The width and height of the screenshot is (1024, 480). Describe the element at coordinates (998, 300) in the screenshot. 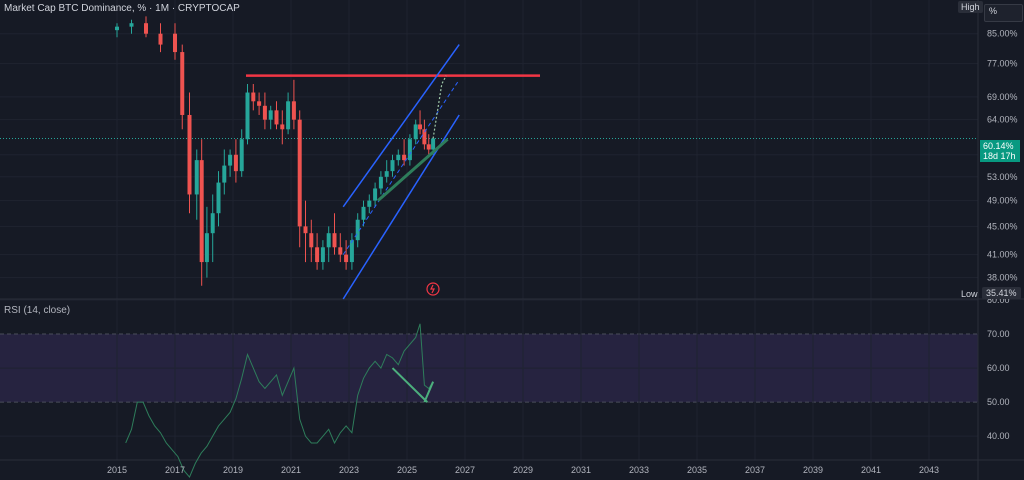

I see `rsi-tick-label: 80.00` at that location.